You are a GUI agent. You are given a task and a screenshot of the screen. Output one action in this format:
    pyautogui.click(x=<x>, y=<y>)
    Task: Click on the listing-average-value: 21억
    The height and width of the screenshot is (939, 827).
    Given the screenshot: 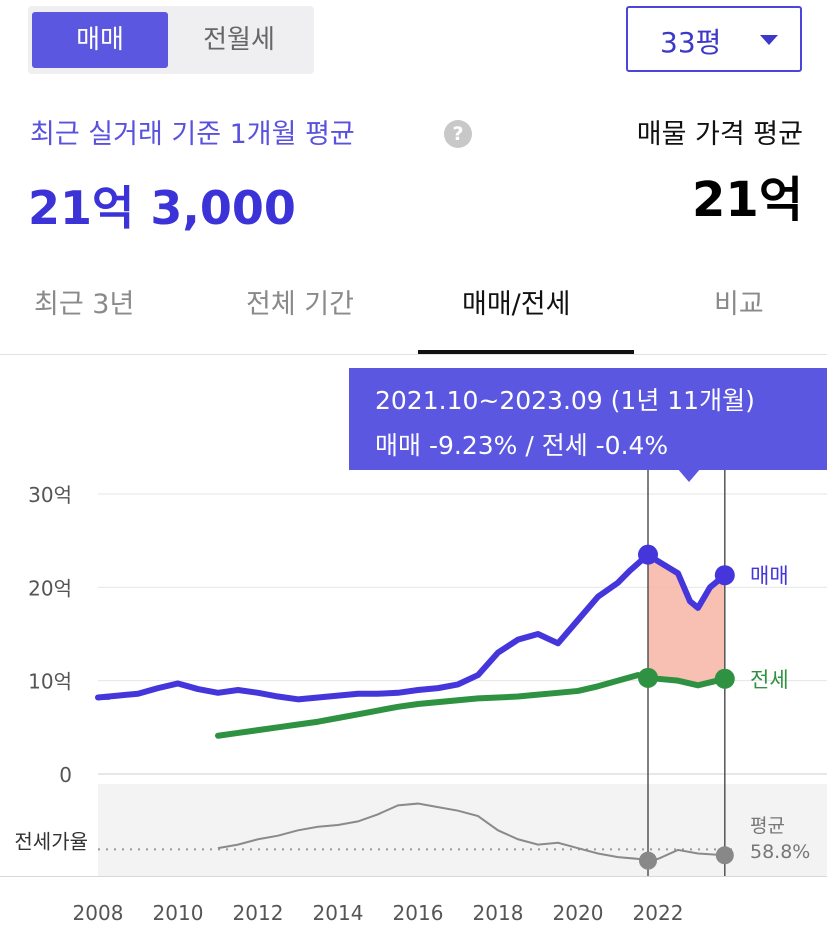 What is the action you would take?
    pyautogui.click(x=747, y=200)
    